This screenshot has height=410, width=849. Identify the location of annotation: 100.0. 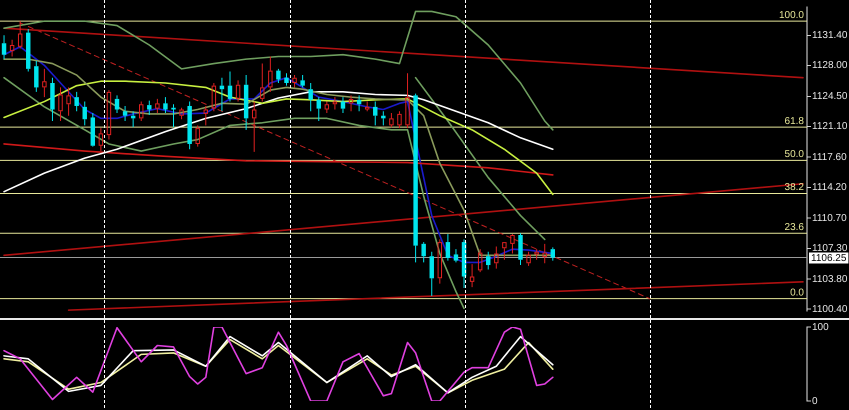
(791, 15).